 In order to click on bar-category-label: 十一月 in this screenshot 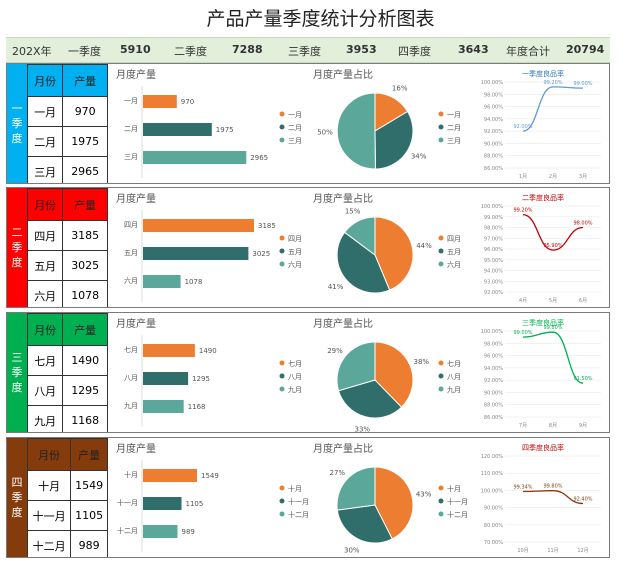, I will do `click(127, 502)`.